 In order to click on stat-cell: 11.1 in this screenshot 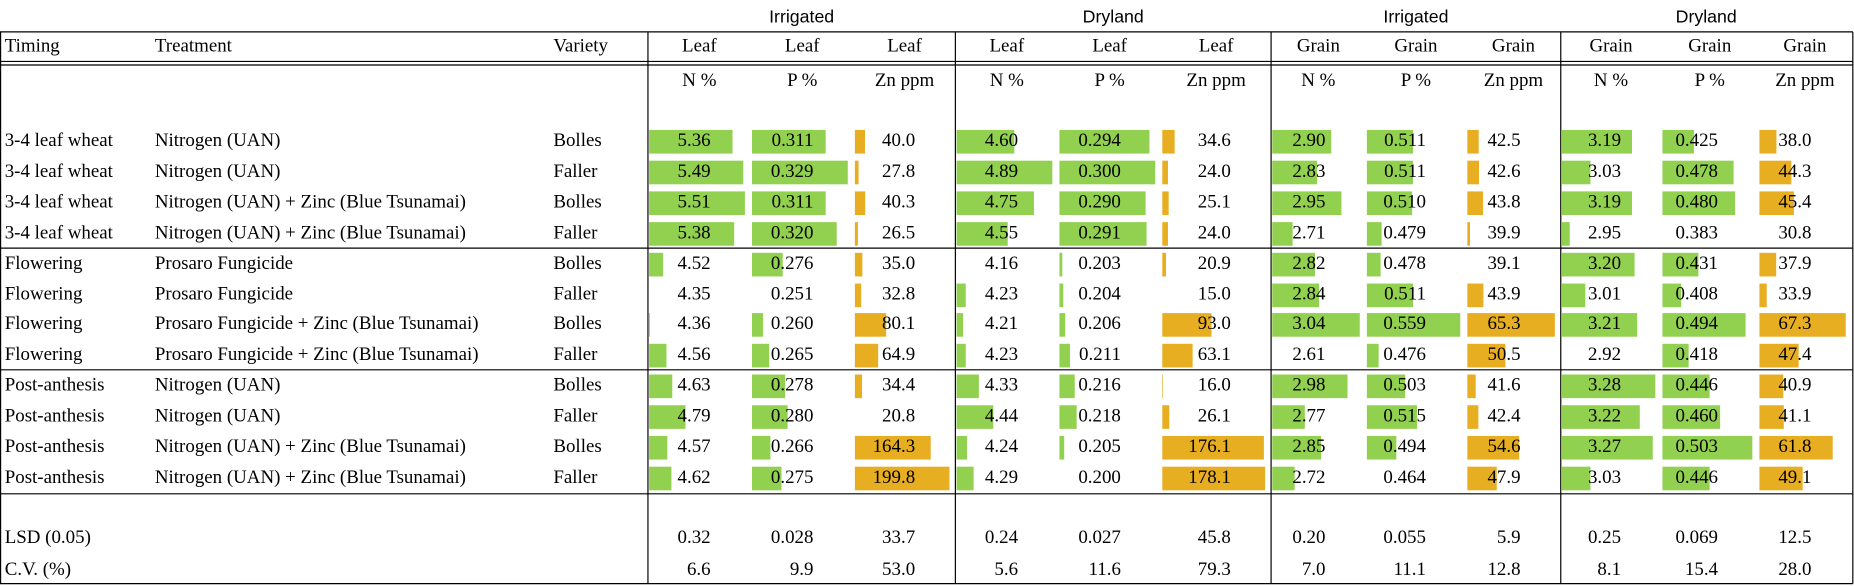, I will do `click(1410, 569)`.